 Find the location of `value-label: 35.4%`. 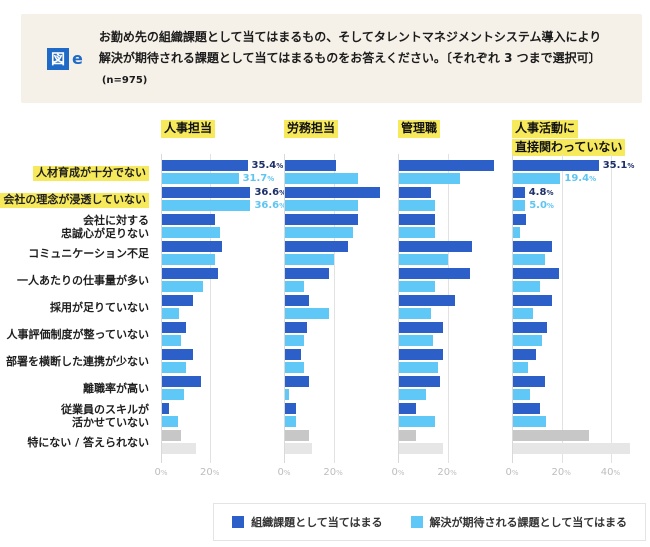

value-label: 35.4% is located at coordinates (267, 165).